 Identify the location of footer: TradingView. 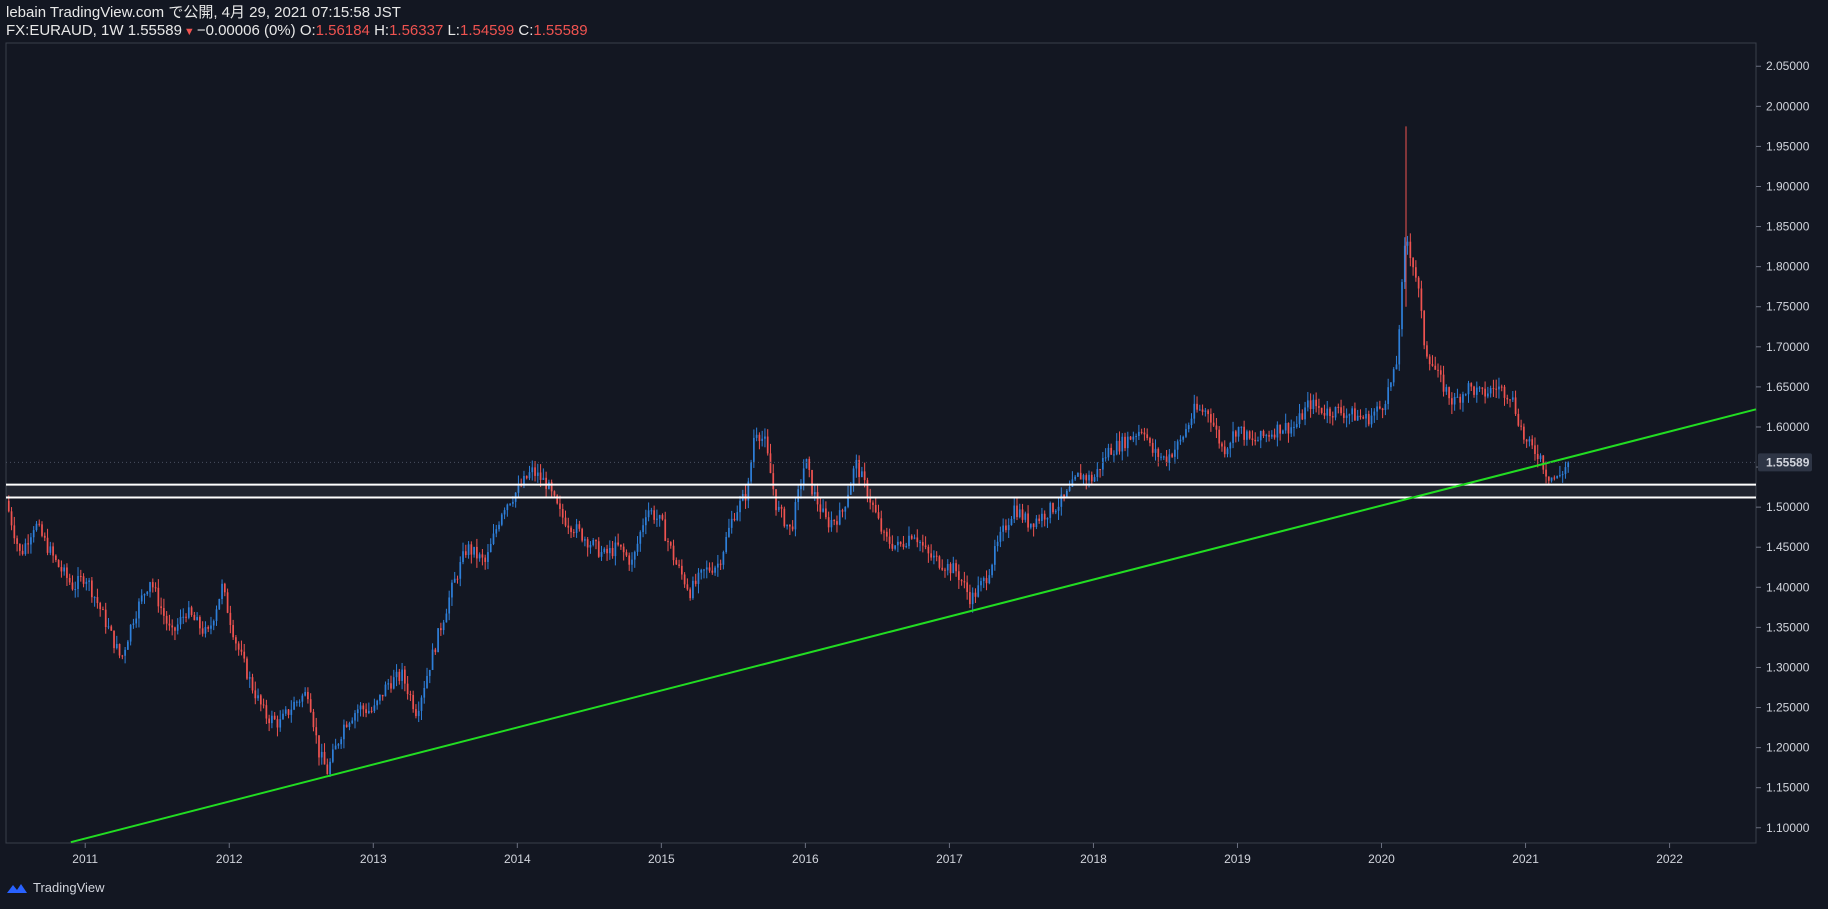
(55, 887).